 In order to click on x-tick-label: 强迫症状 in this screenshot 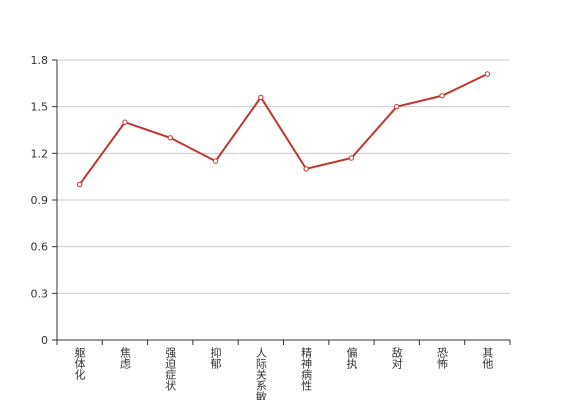, I will do `click(170, 369)`.